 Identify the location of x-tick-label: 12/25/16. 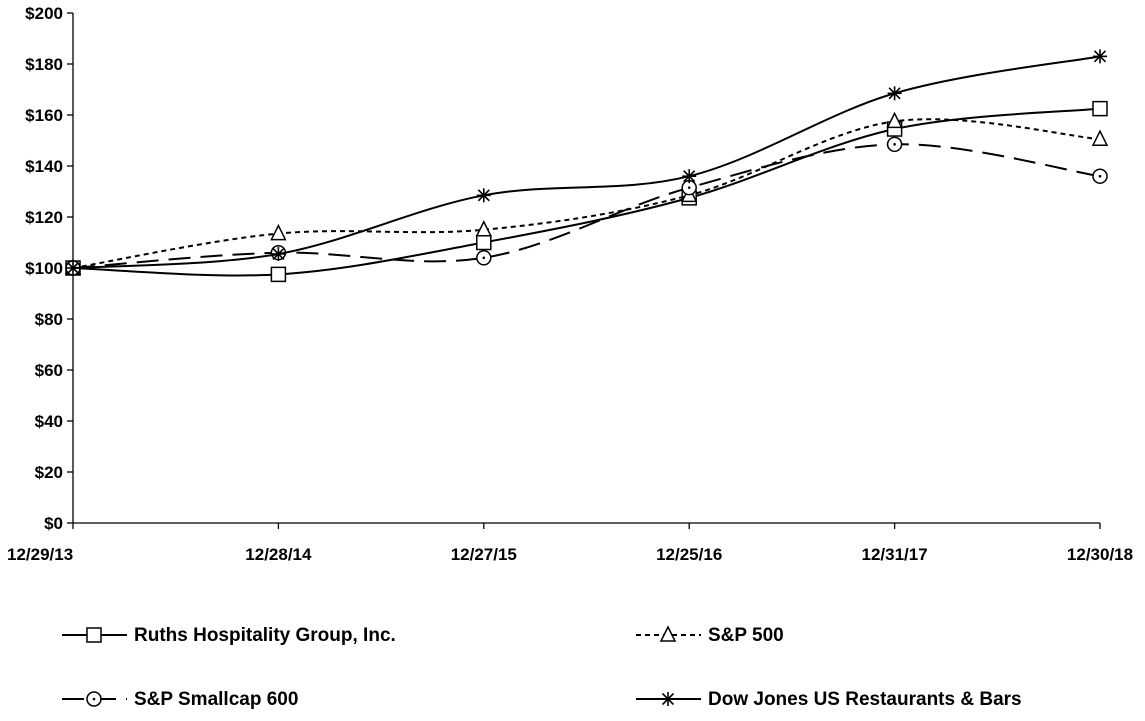
(689, 554).